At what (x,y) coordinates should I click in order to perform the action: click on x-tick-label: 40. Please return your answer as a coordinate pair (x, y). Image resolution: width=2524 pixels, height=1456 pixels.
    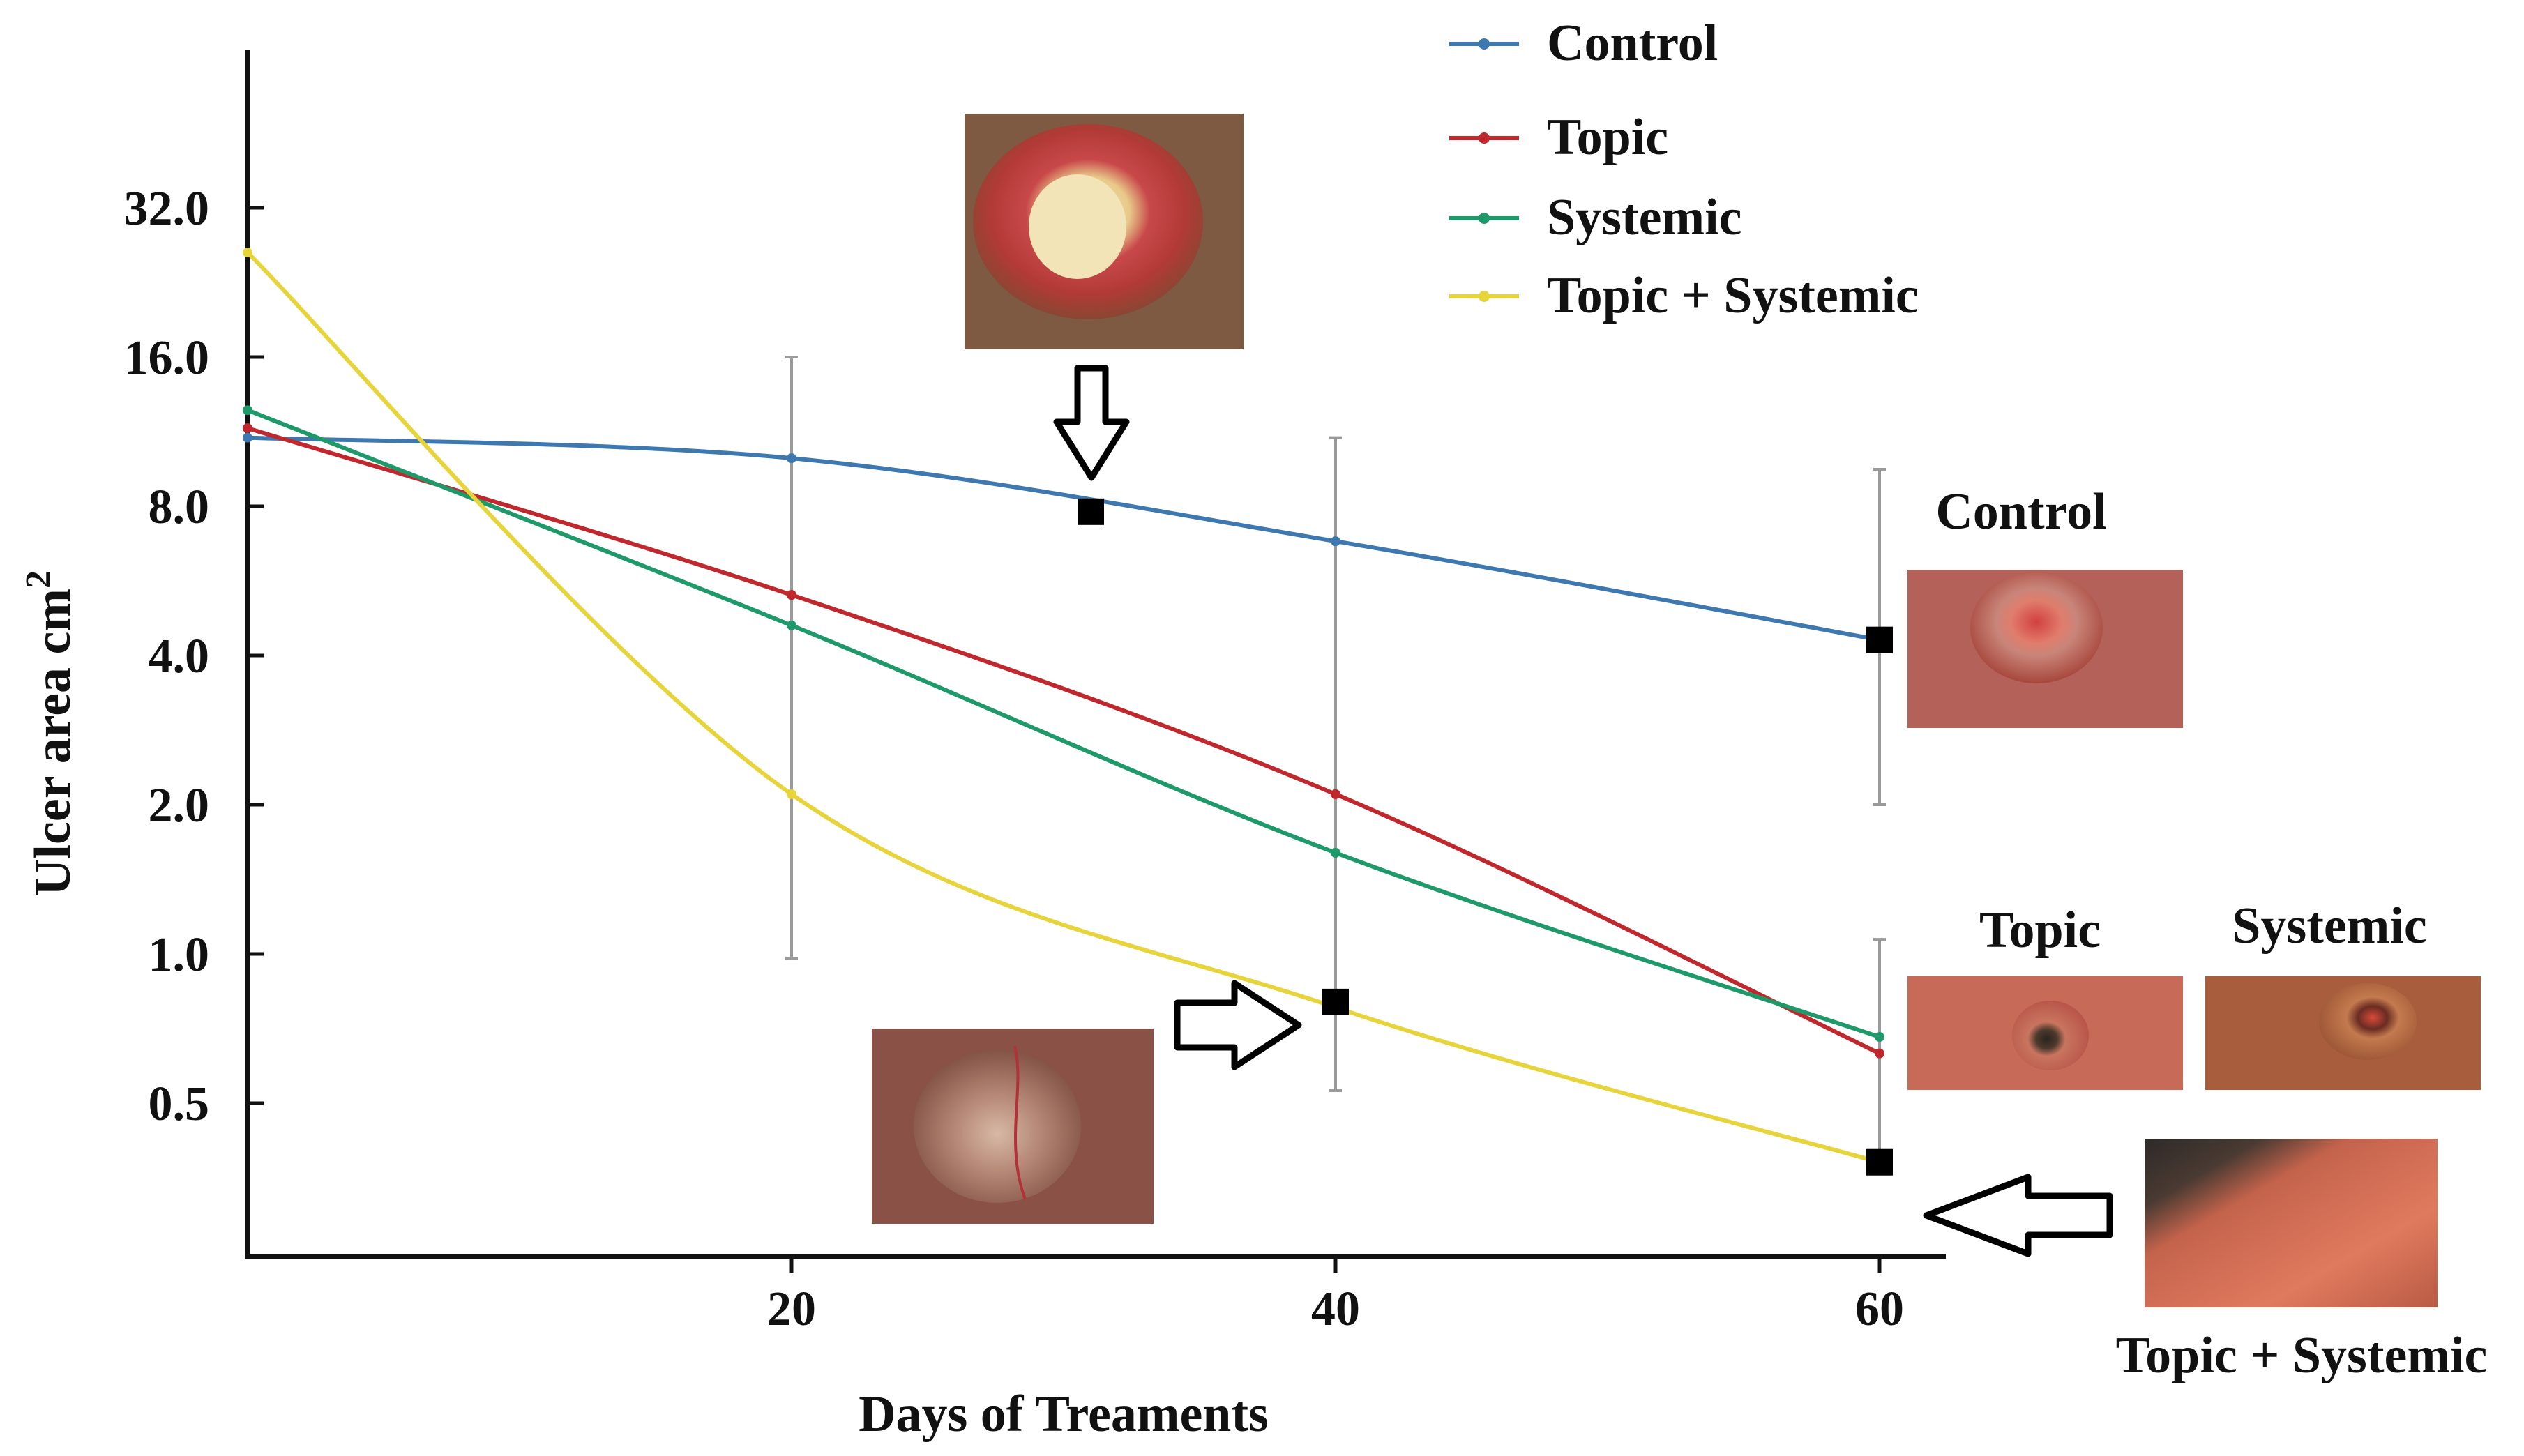
    Looking at the image, I should click on (1336, 1309).